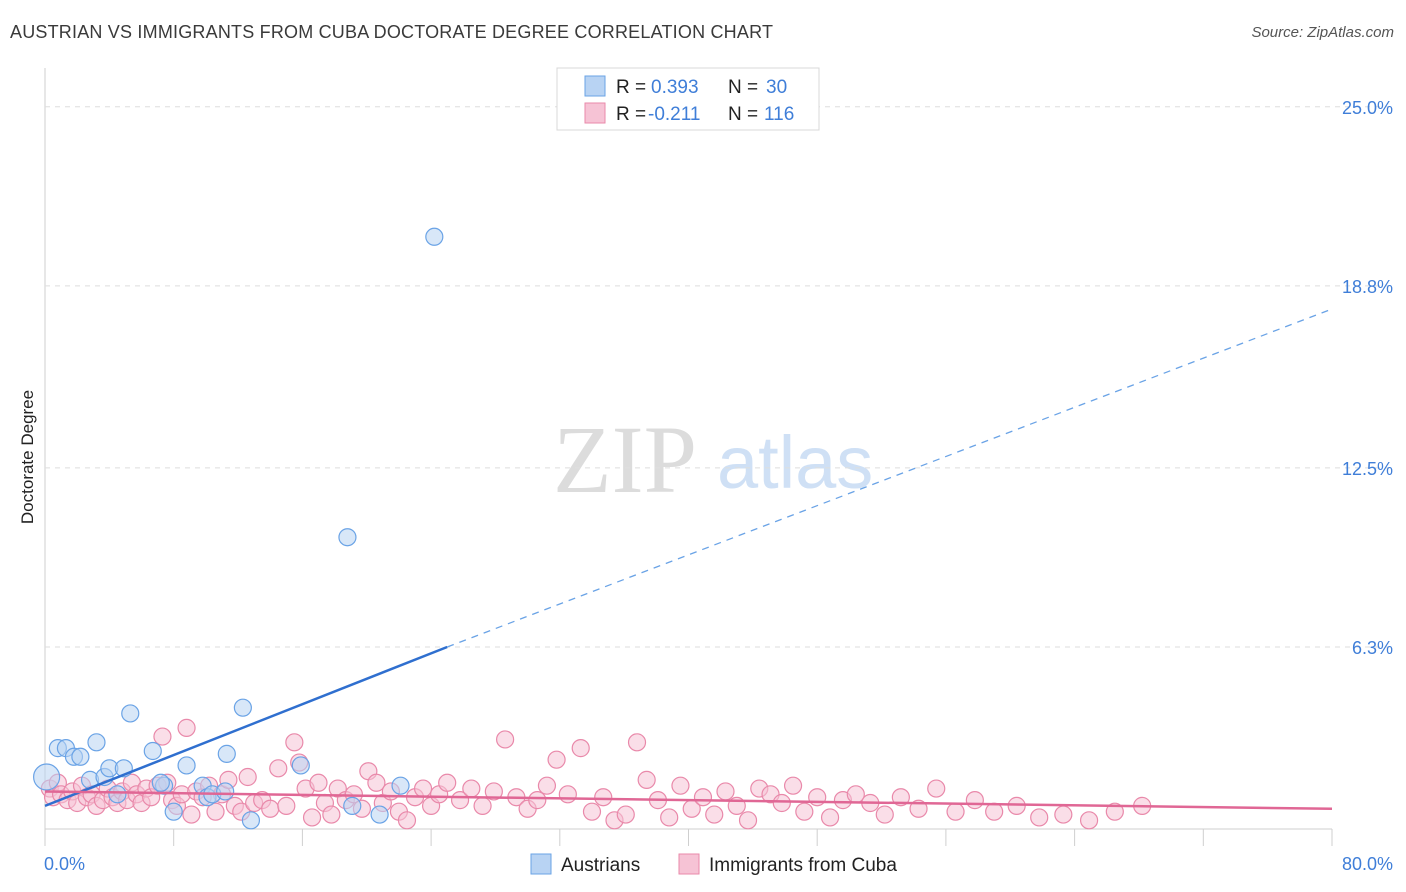 The image size is (1406, 892). I want to click on cuba-swatch, so click(595, 113).